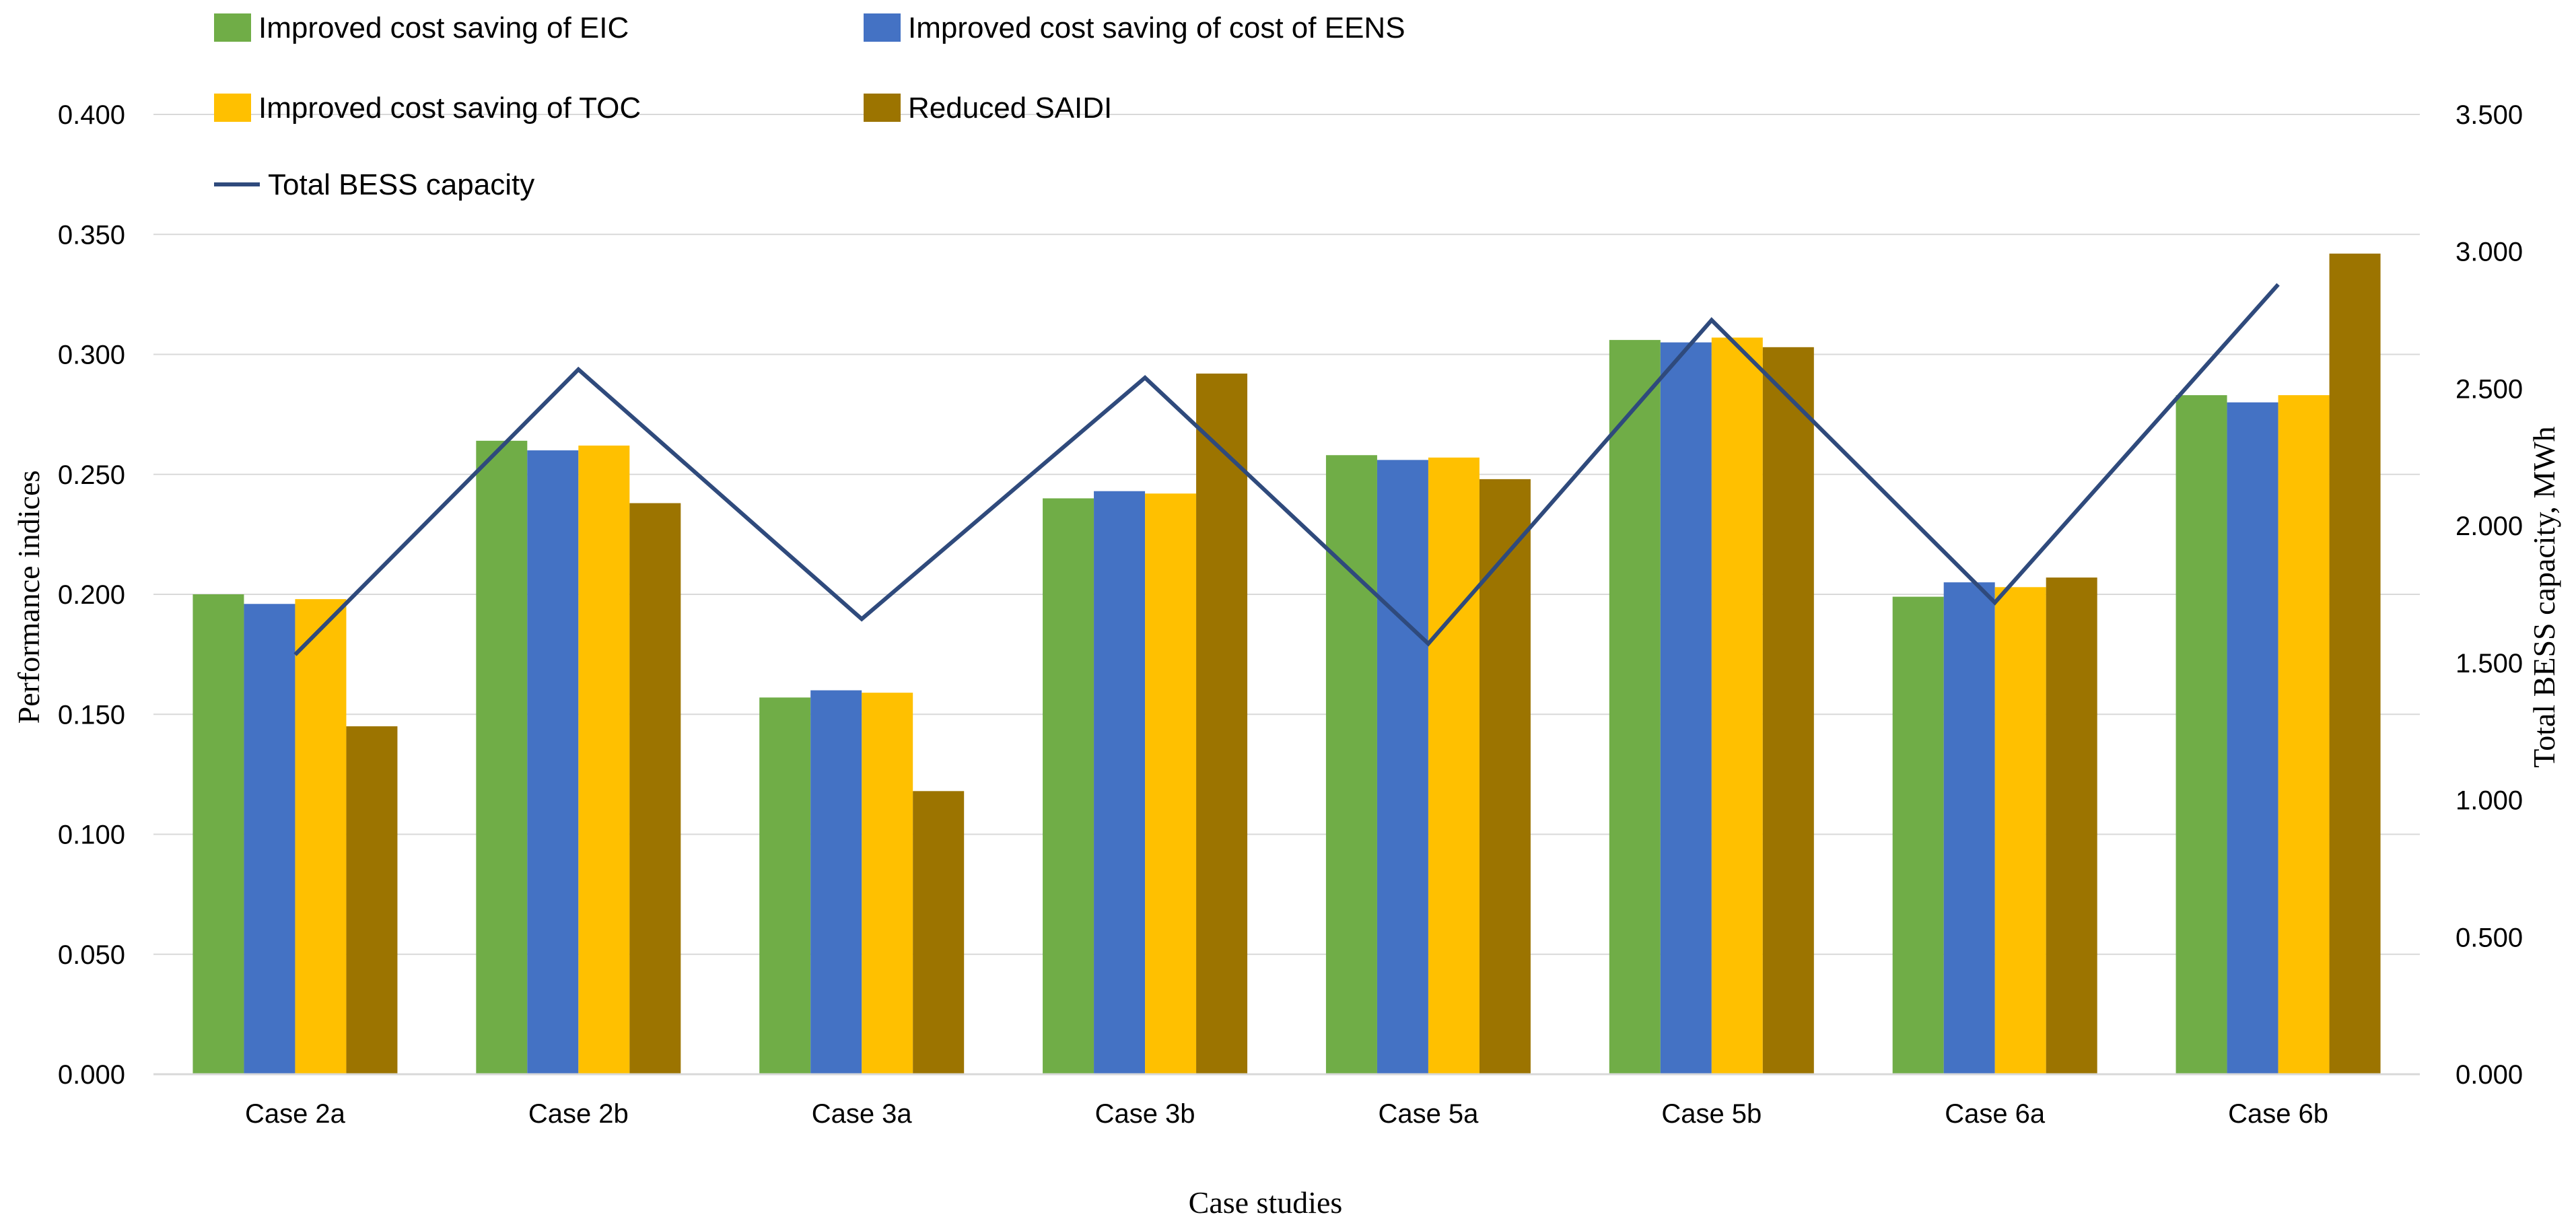 The width and height of the screenshot is (2576, 1225). What do you see at coordinates (1711, 1114) in the screenshot?
I see `x-category-label: Case 5b` at bounding box center [1711, 1114].